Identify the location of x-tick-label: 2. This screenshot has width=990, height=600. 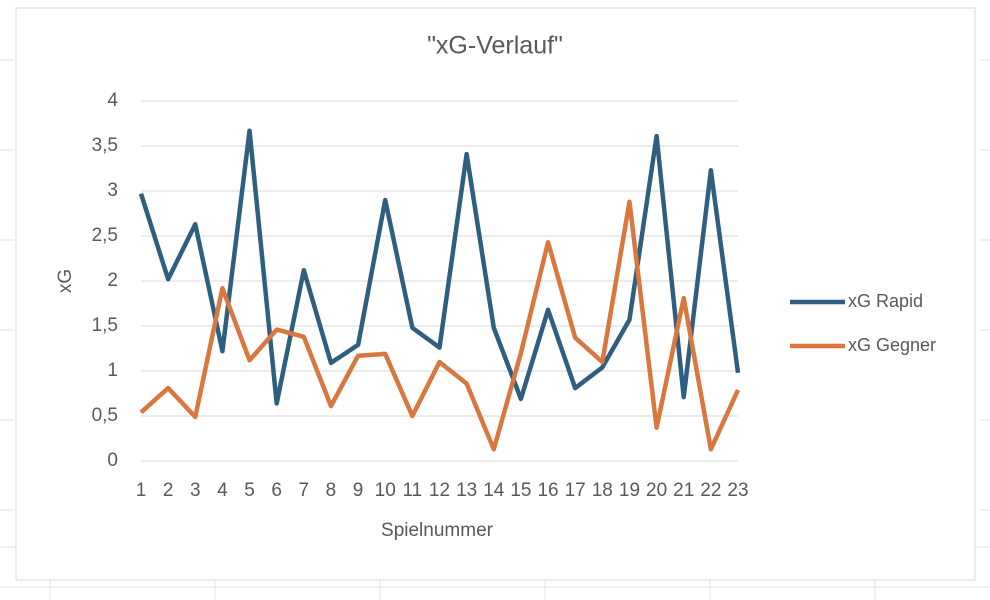
(168, 490).